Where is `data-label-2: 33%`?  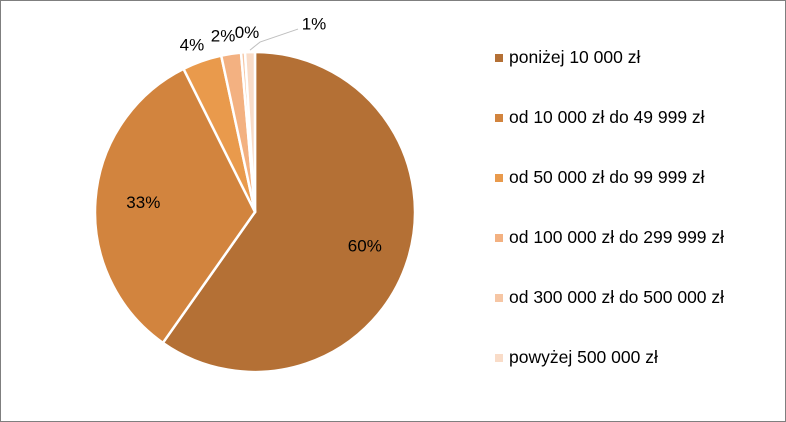 data-label-2: 33% is located at coordinates (143, 202).